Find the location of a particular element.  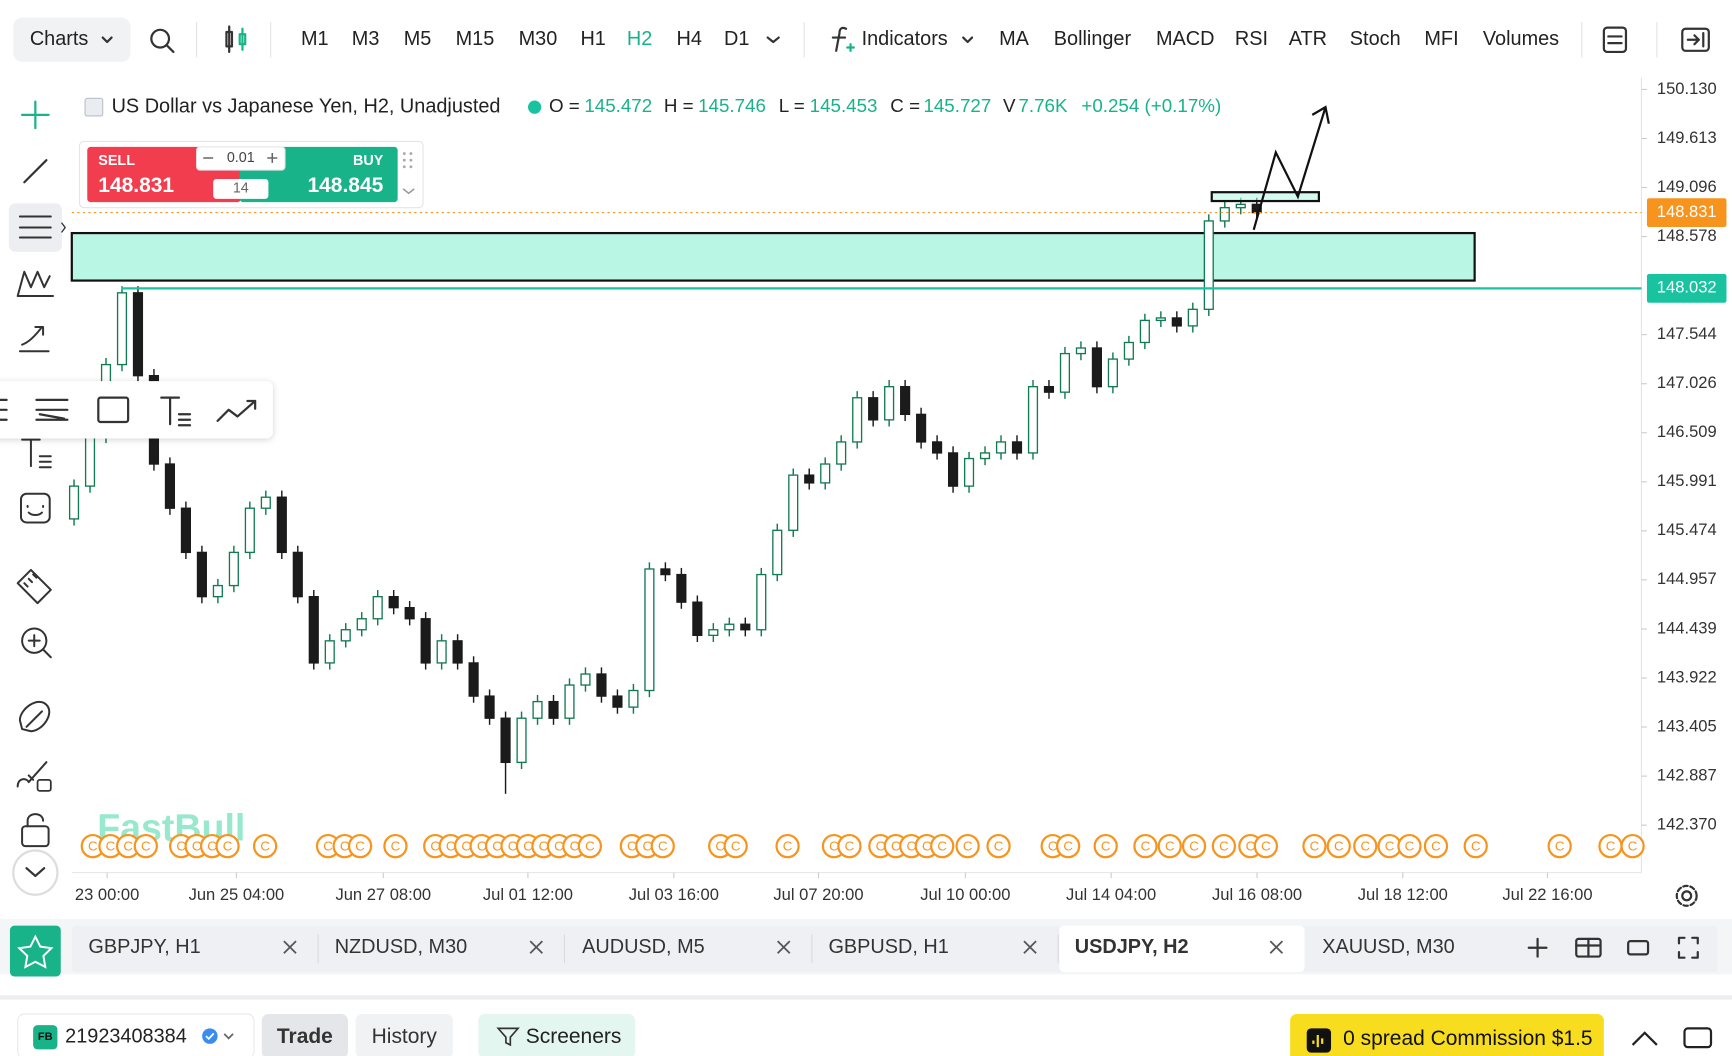

collapse-chevron is located at coordinates (35, 872).